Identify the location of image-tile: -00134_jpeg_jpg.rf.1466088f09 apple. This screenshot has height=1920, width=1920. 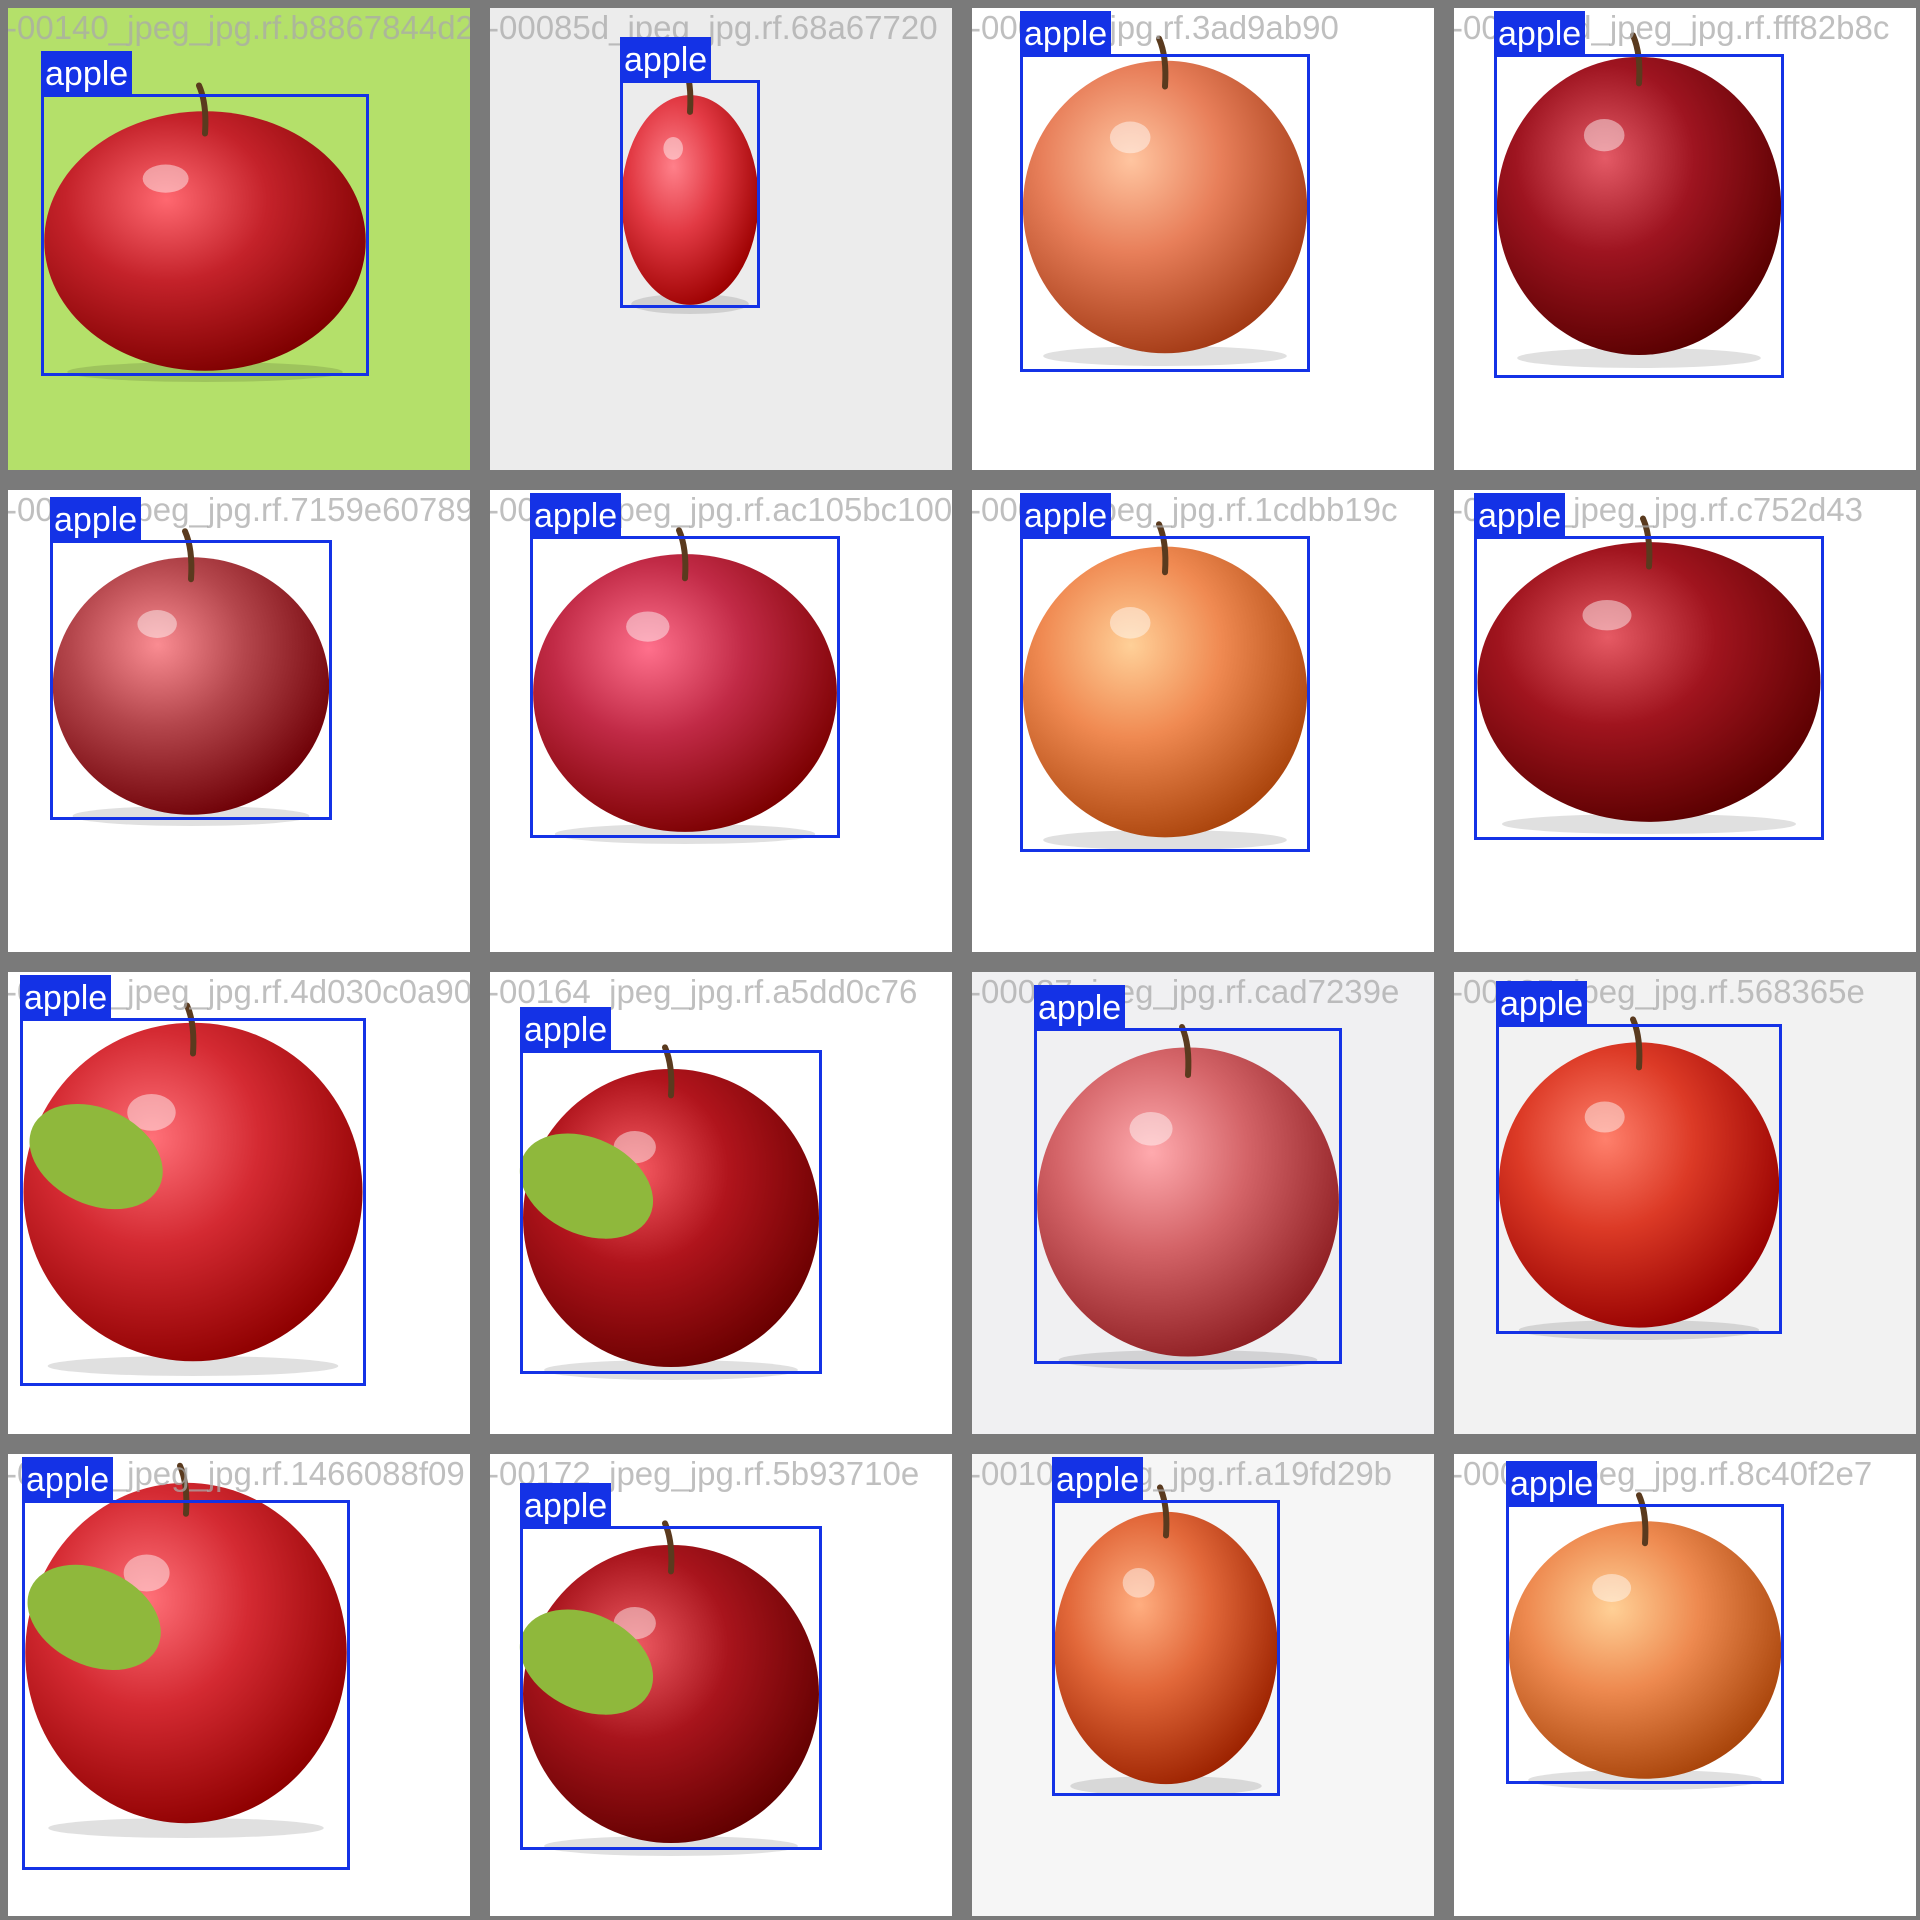
(239, 1685).